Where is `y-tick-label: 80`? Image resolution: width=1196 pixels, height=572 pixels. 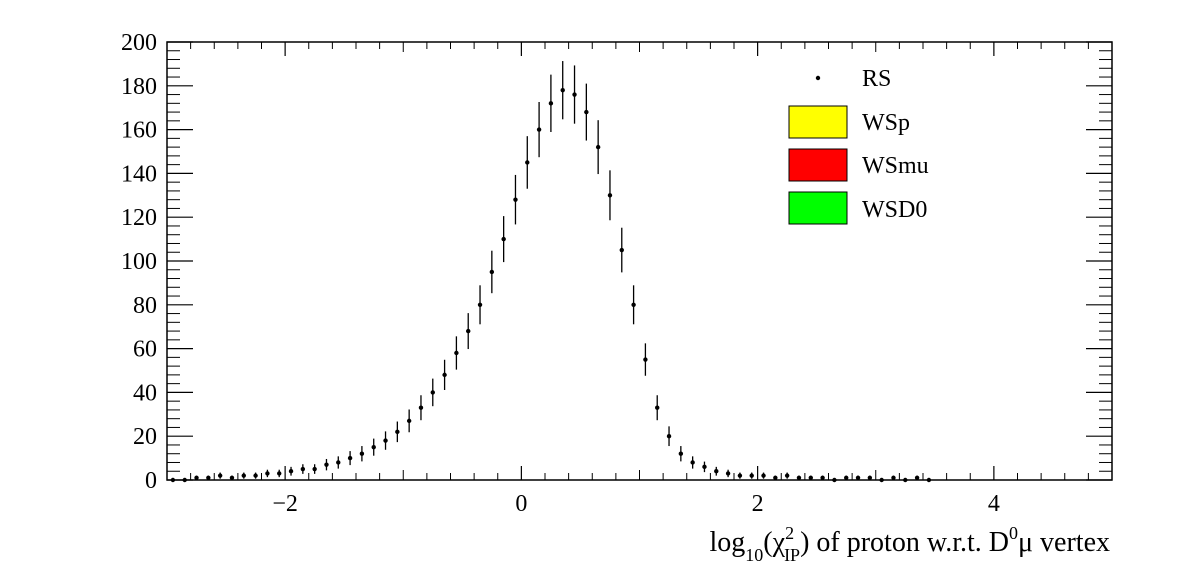 y-tick-label: 80 is located at coordinates (145, 306).